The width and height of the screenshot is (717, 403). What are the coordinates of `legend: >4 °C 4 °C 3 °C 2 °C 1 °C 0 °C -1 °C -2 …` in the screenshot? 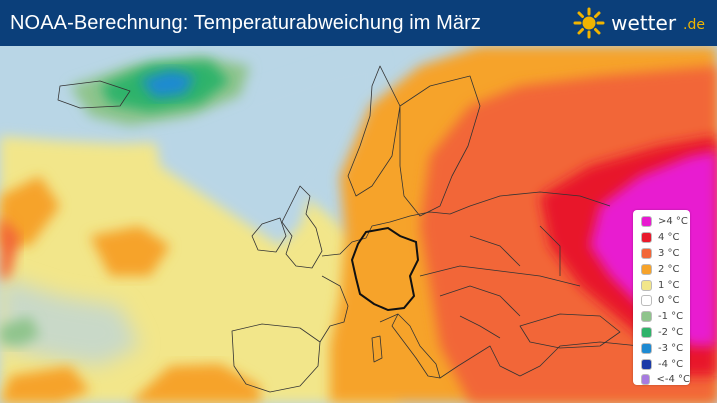 It's located at (661, 299).